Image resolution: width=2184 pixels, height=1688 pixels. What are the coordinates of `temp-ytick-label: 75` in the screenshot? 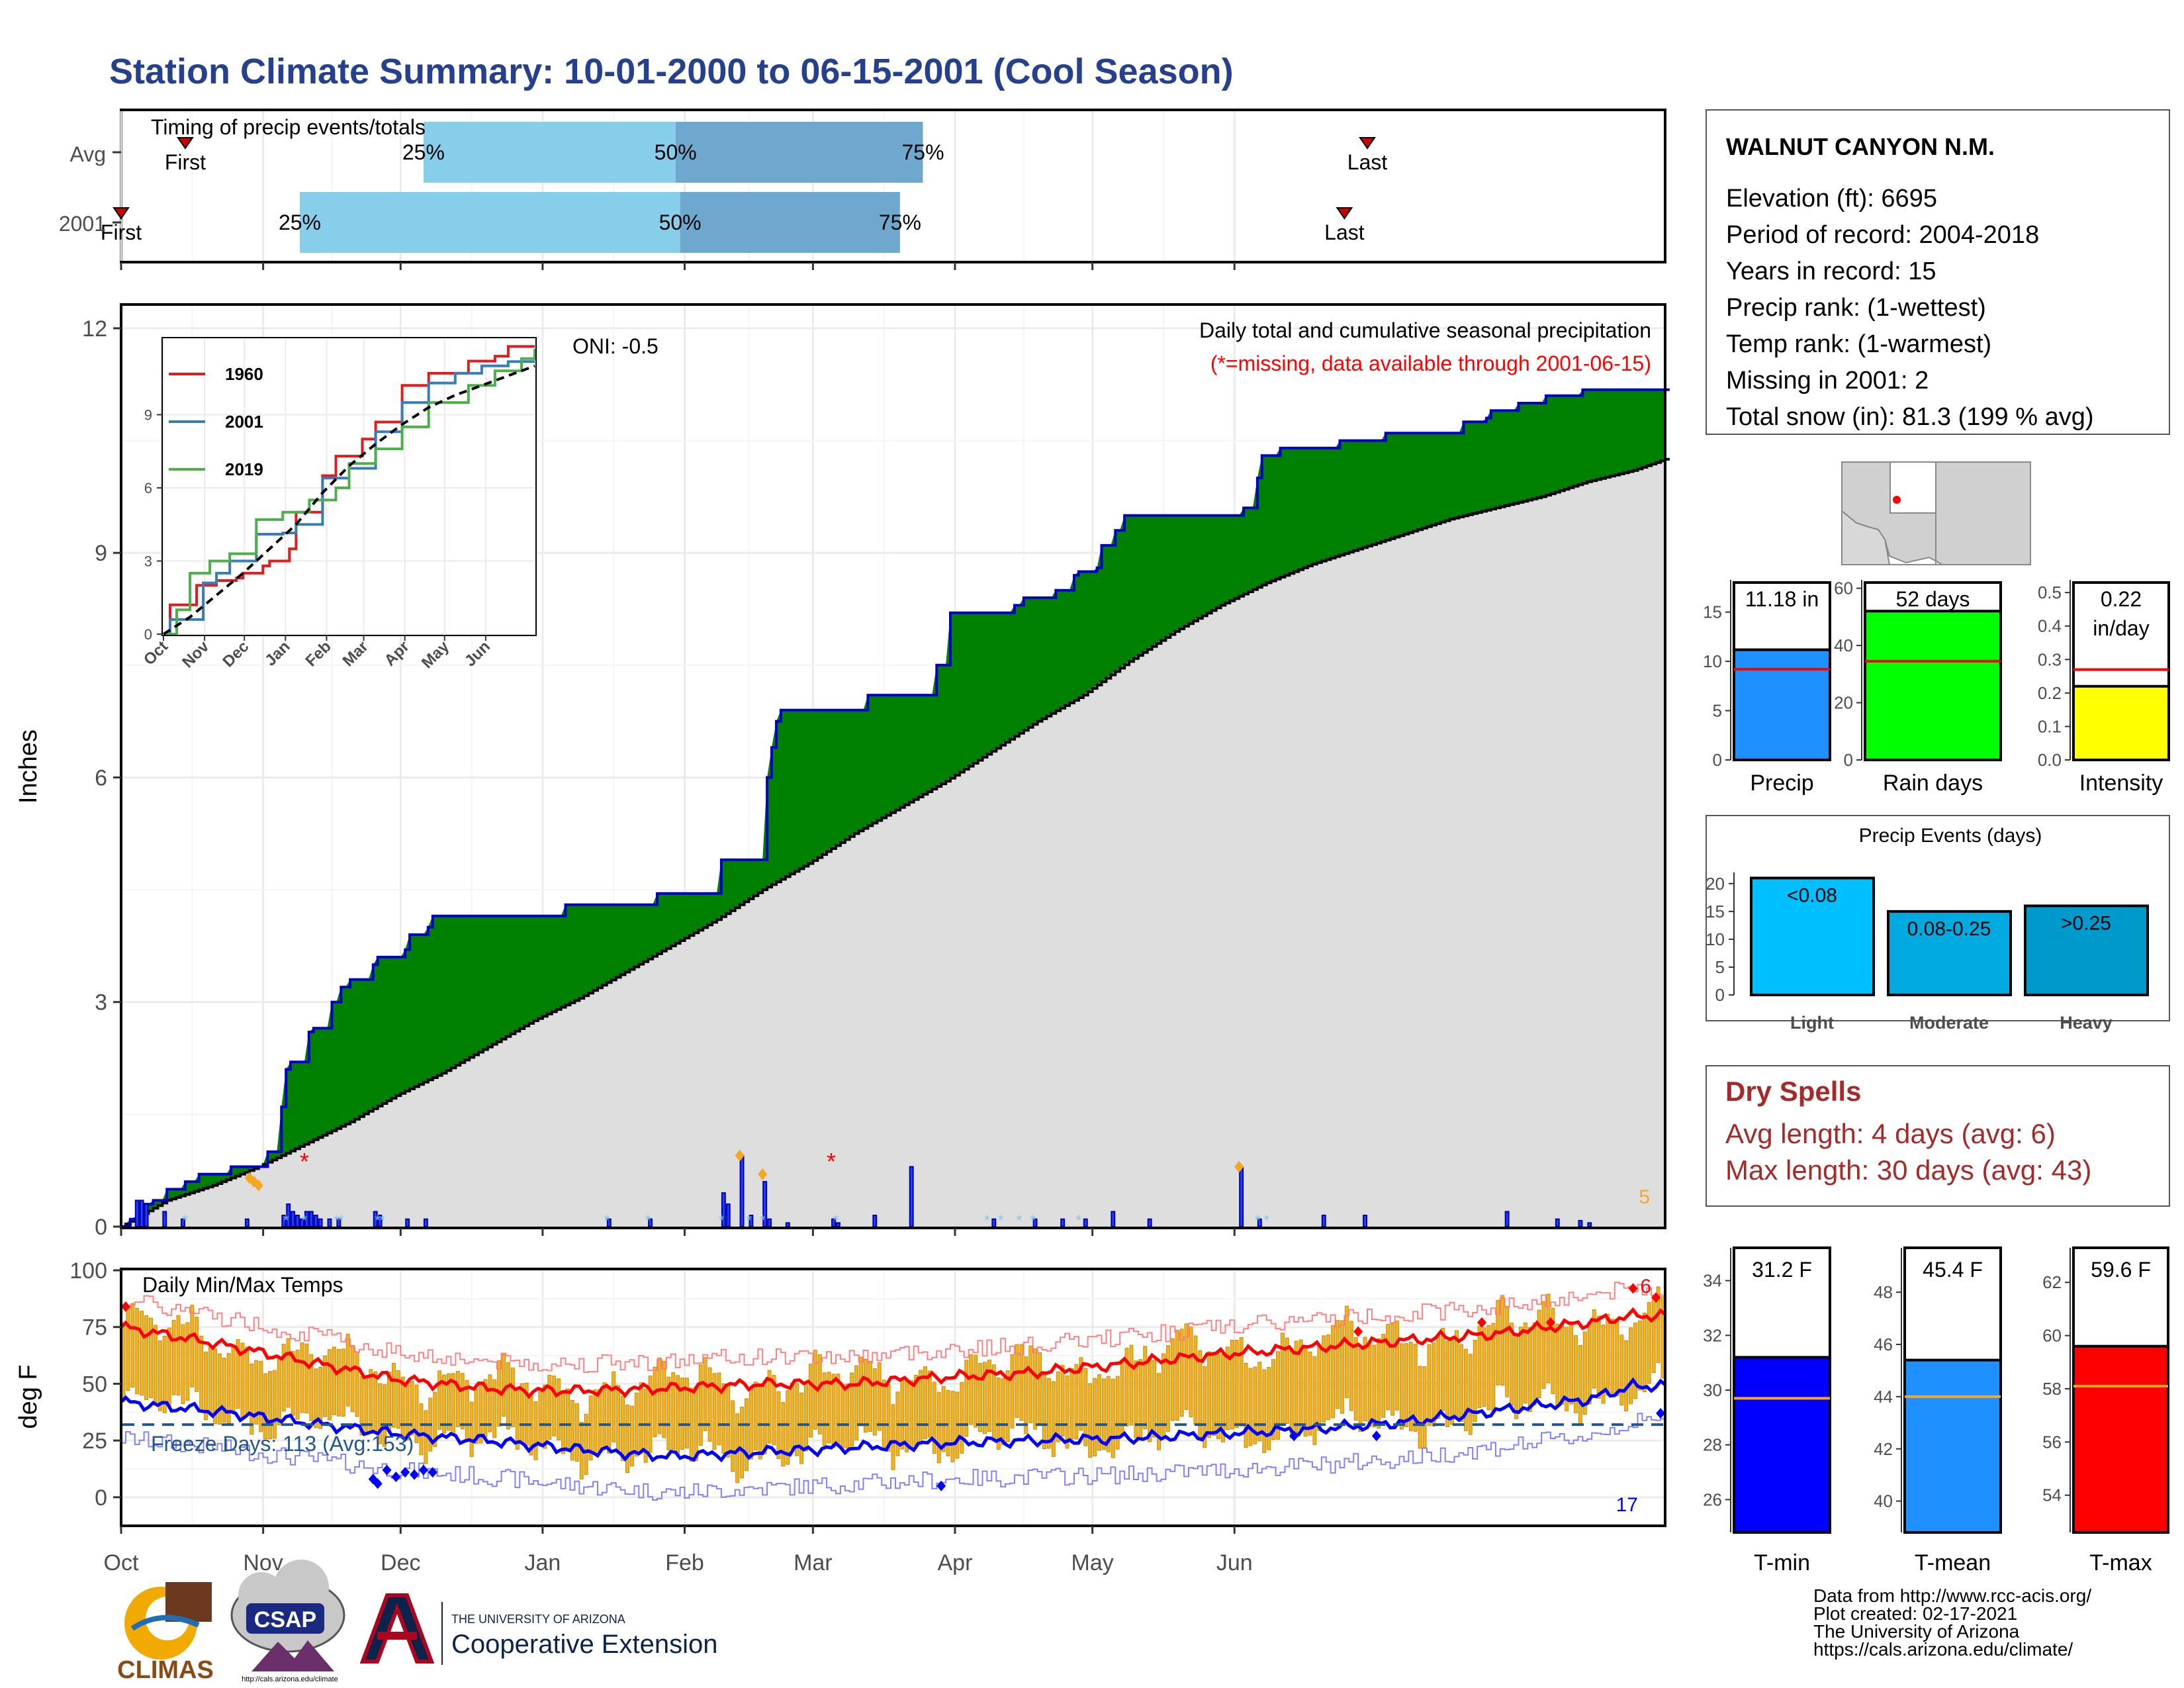 It's located at (95, 1327).